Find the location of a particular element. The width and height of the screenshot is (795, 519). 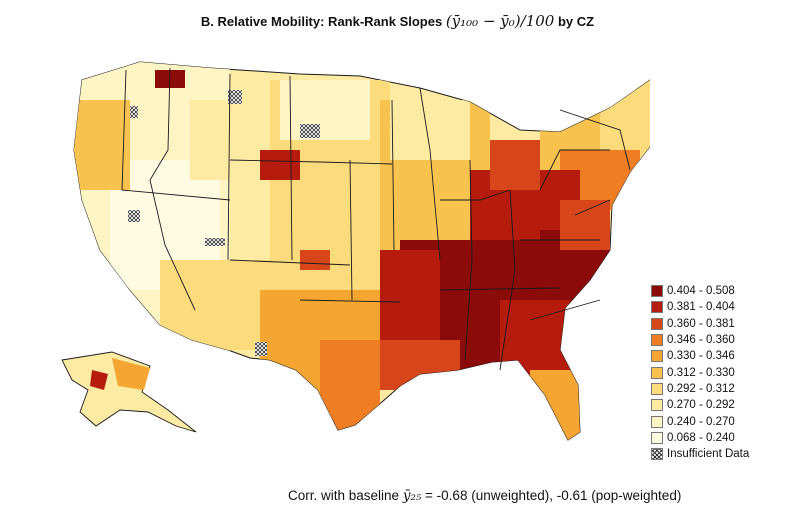

legend-item: 0.346 - 0.360 is located at coordinates (700, 340).